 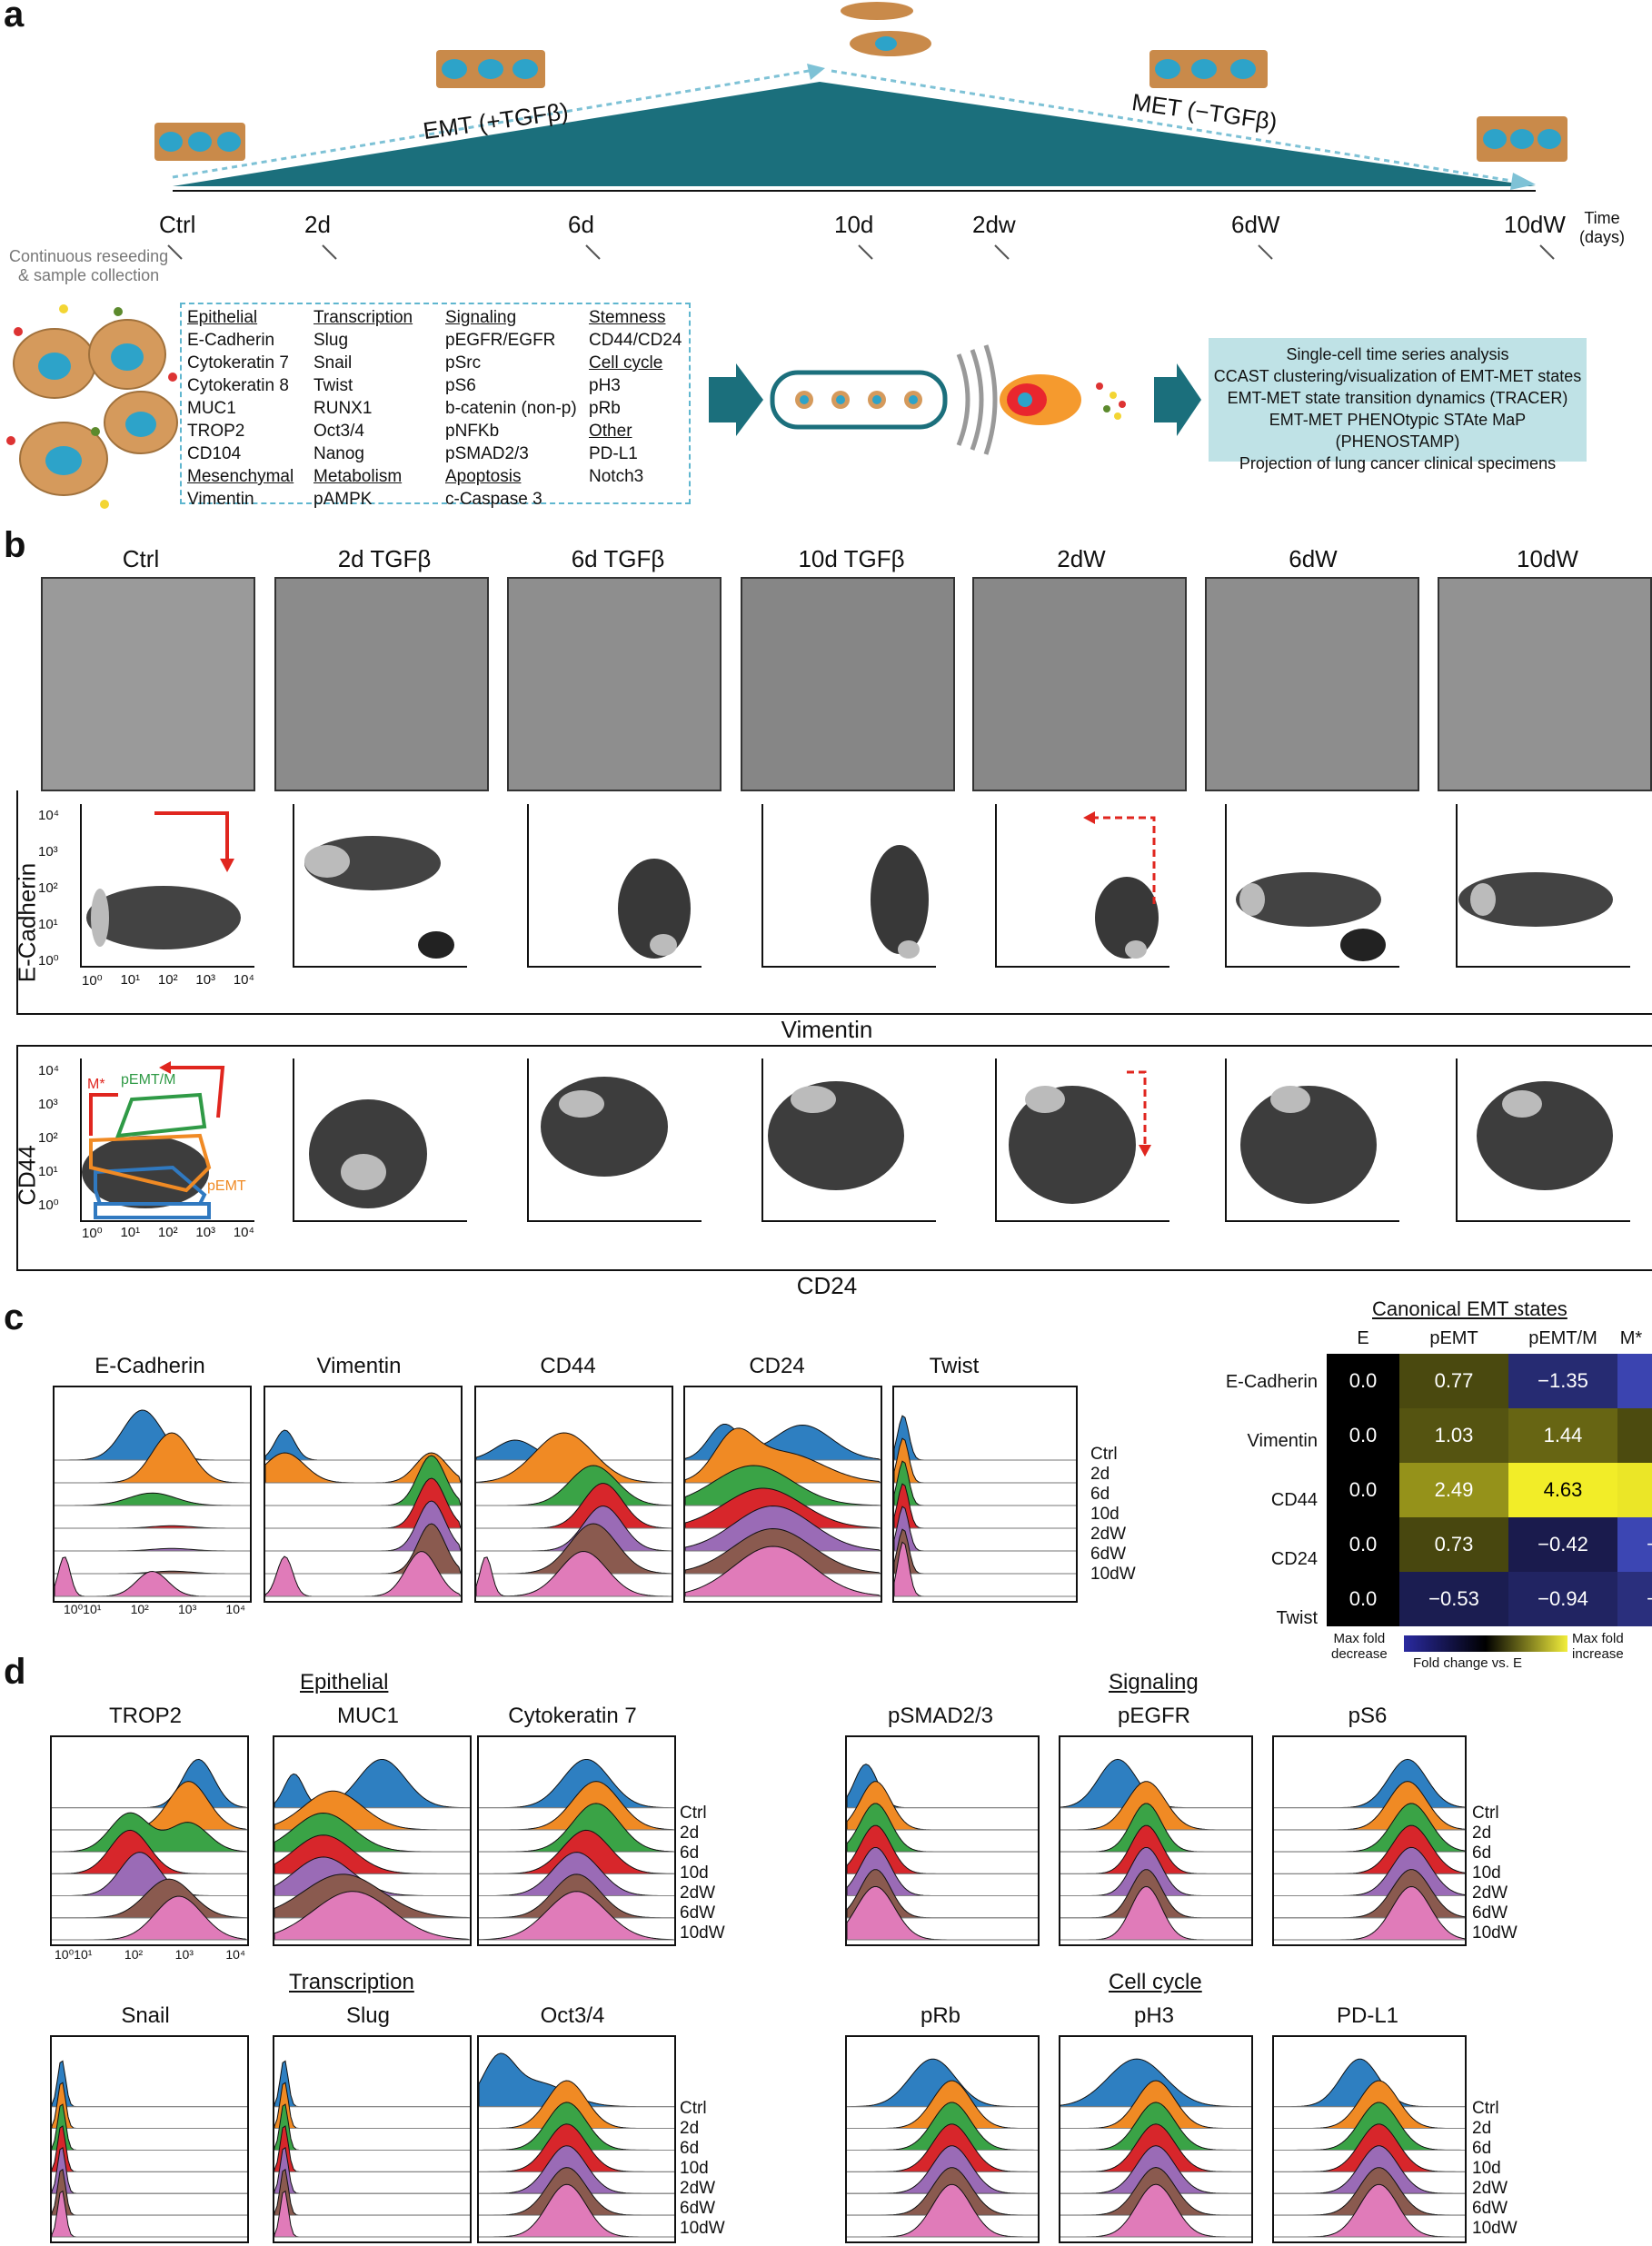 I want to click on hist-title: PD-L1, so click(x=1367, y=2015).